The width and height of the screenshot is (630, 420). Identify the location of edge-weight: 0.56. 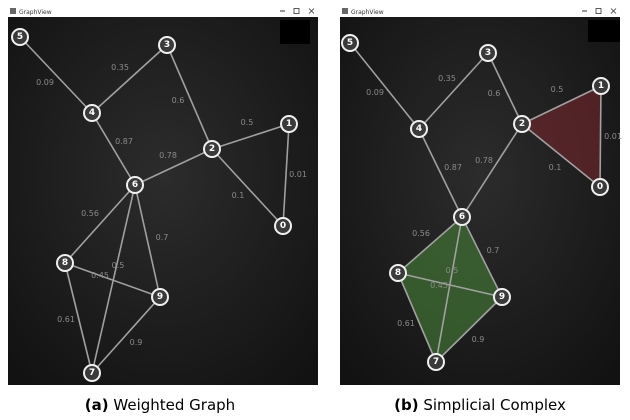
(90, 213).